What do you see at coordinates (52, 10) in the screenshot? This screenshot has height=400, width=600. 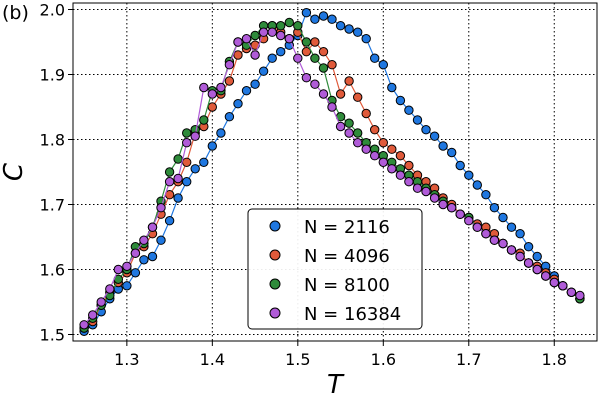 I see `y-tick-label: 2.0` at bounding box center [52, 10].